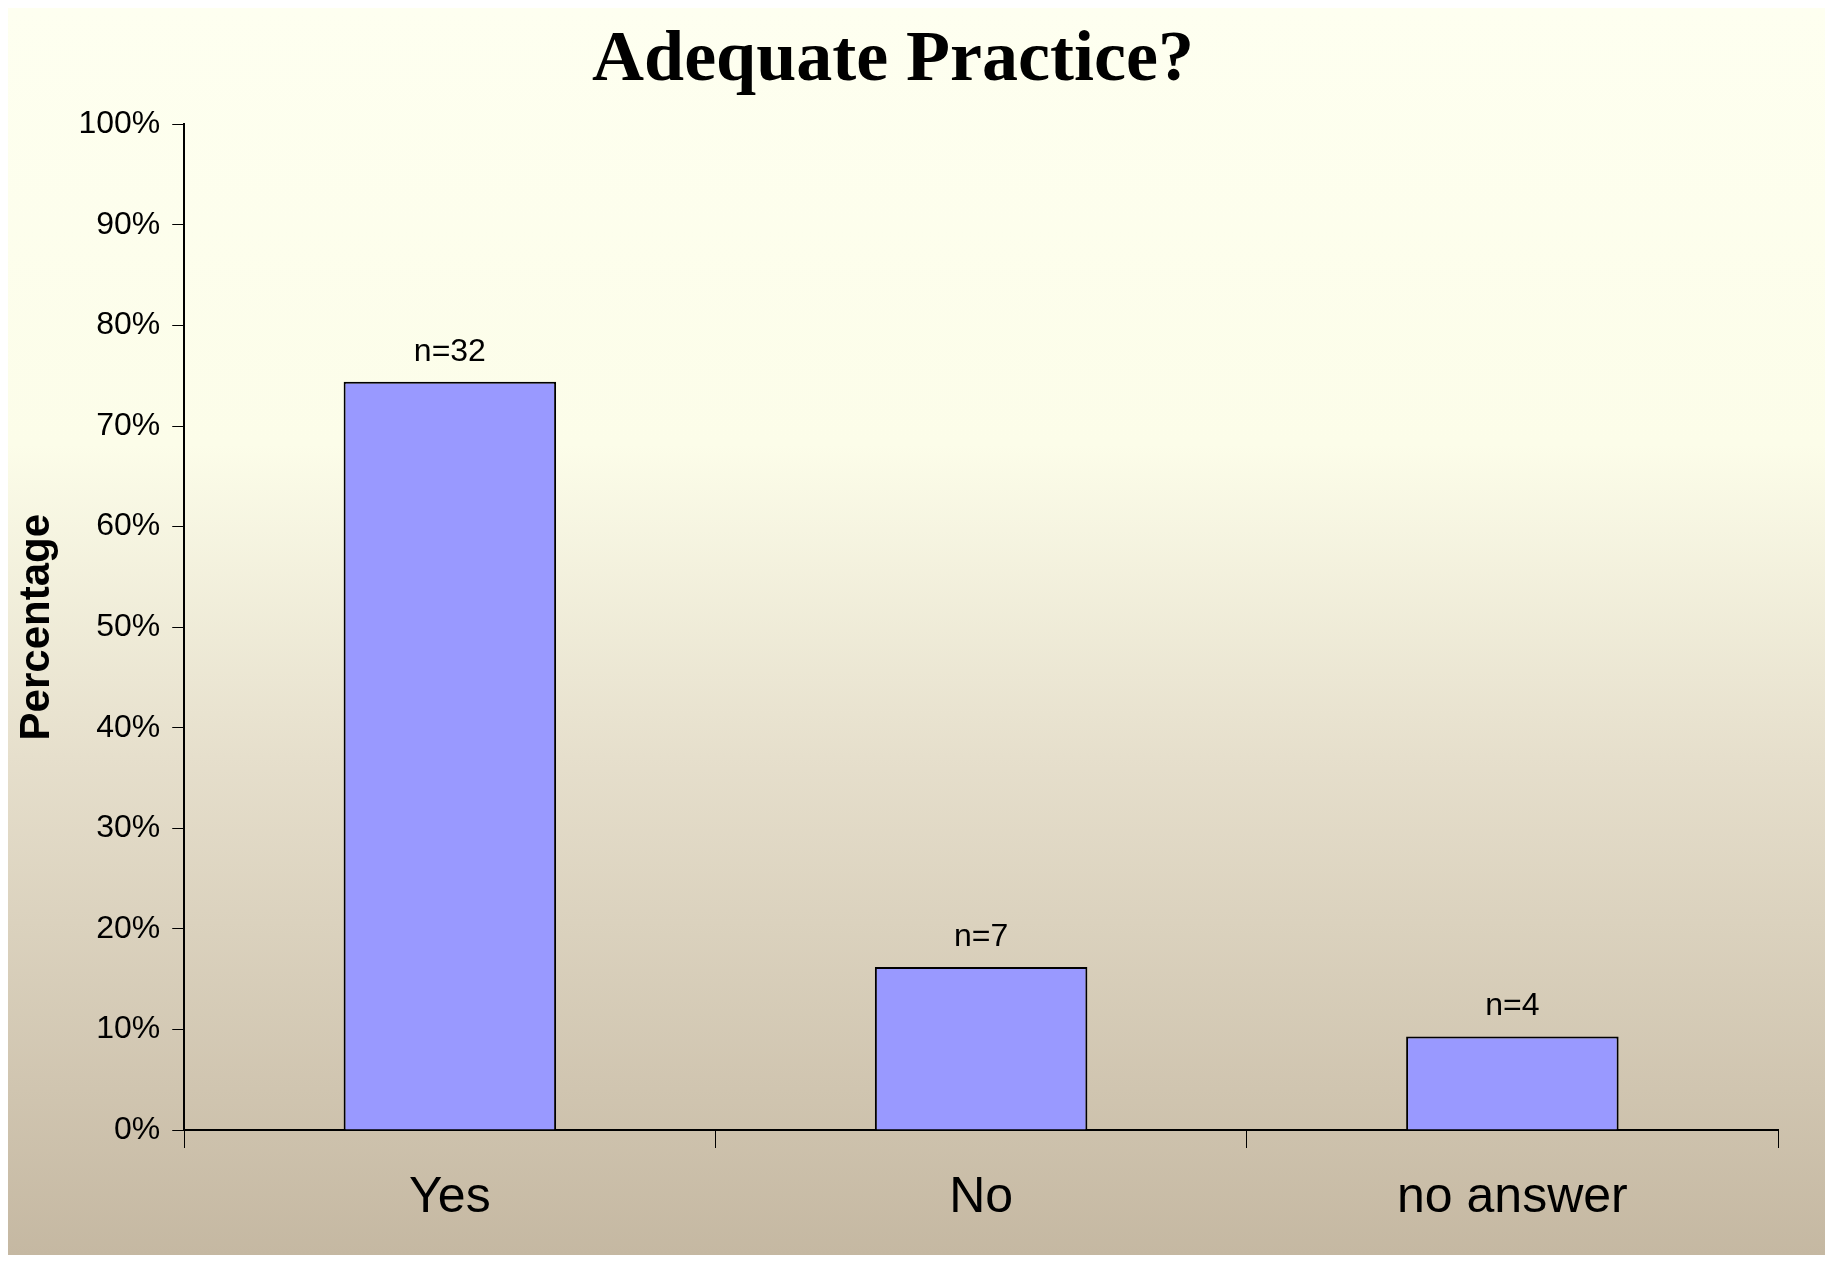 Image resolution: width=1833 pixels, height=1263 pixels. Describe the element at coordinates (128, 926) in the screenshot. I see `y-tick-label: 20%` at that location.